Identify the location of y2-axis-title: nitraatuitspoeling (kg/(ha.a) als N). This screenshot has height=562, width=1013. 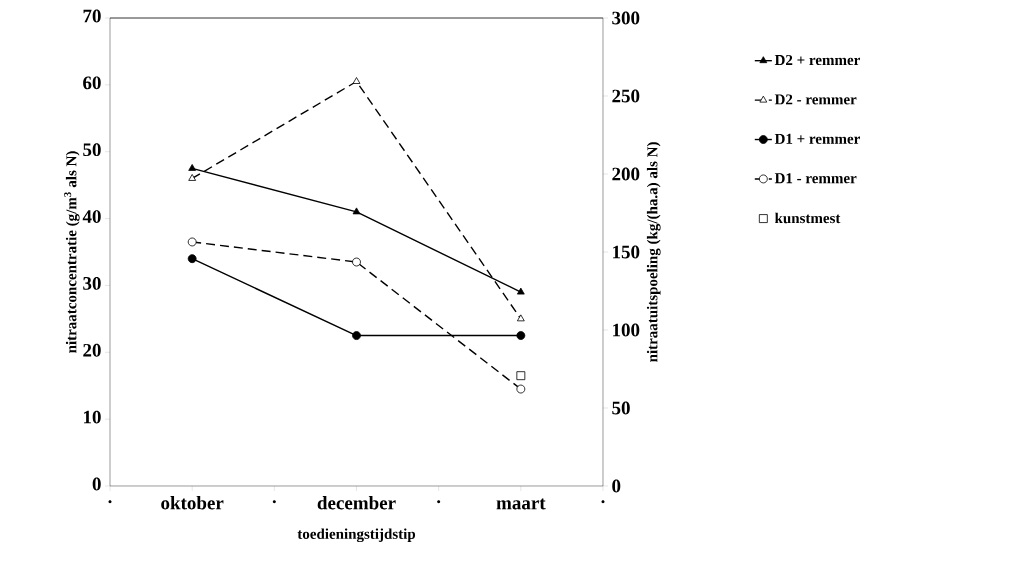
(653, 252).